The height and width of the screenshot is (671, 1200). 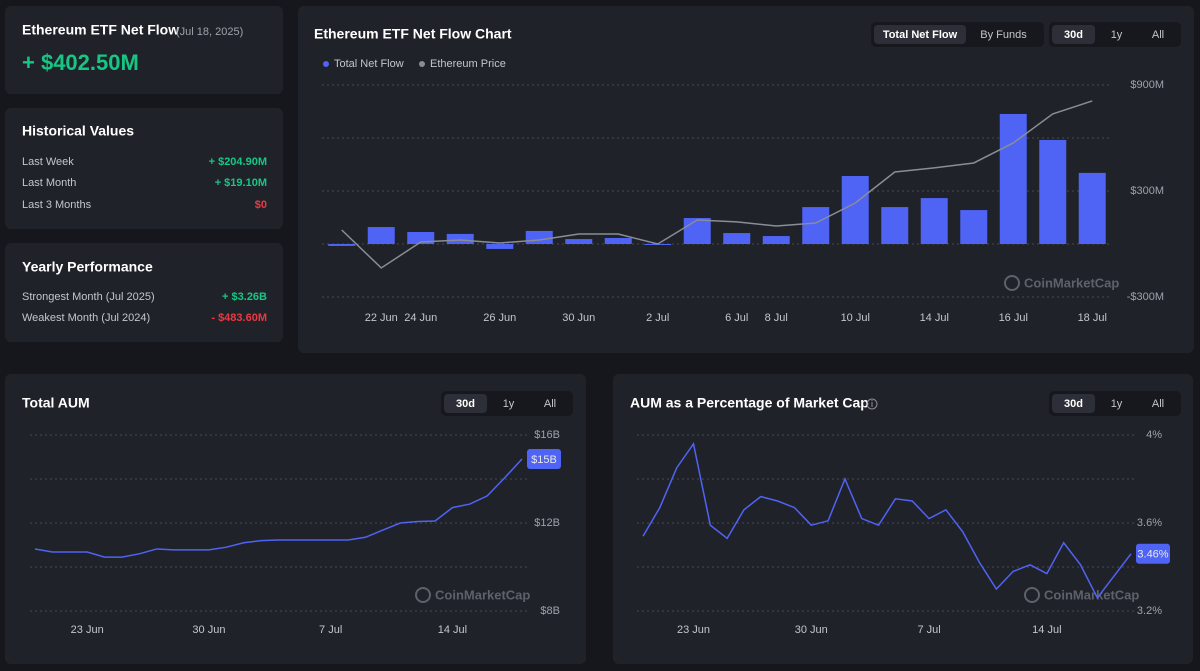 What do you see at coordinates (369, 64) in the screenshot?
I see `legend-label: Total Net Flow` at bounding box center [369, 64].